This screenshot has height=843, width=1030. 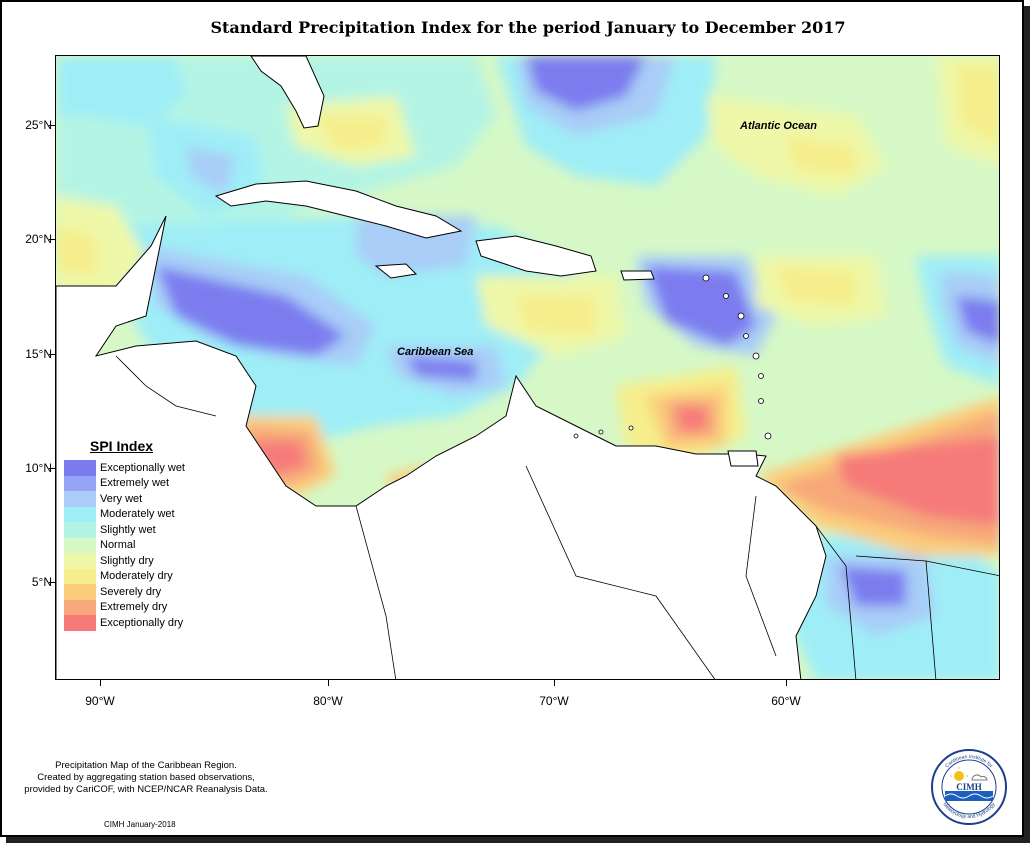 I want to click on legend-item: Slightly wet, so click(x=134, y=530).